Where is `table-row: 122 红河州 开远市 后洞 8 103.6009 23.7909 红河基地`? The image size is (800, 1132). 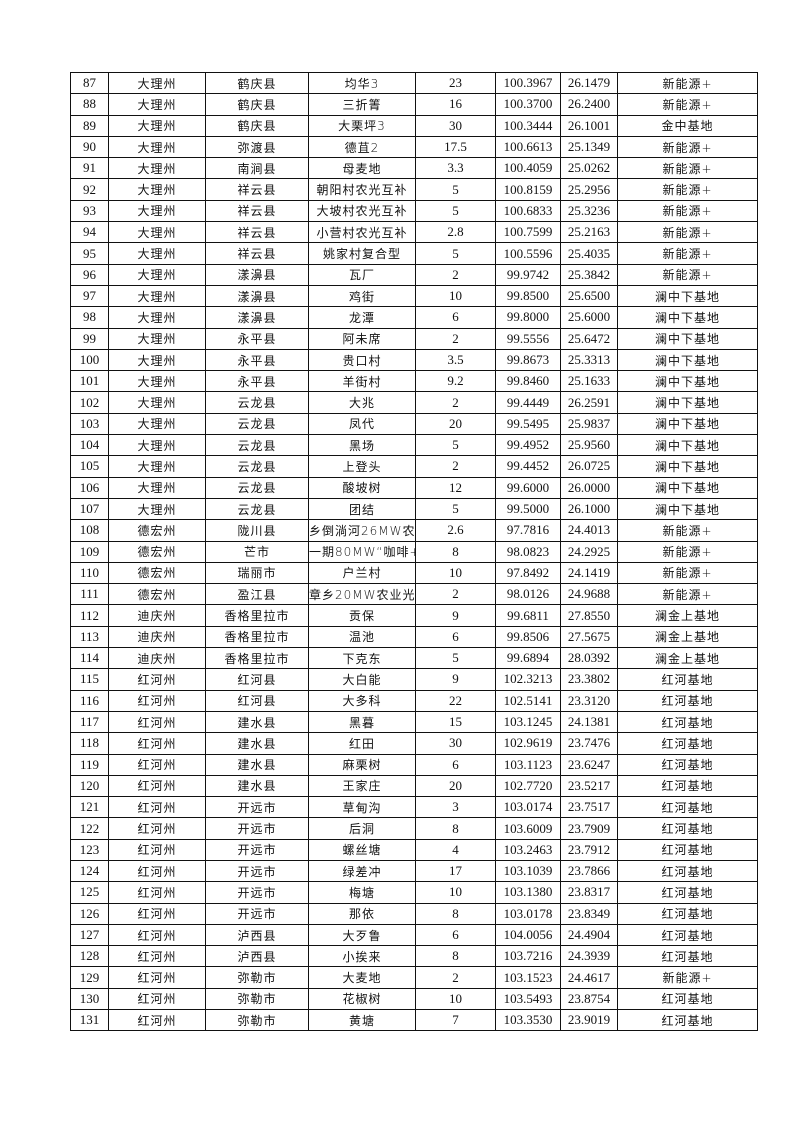 table-row: 122 红河州 开远市 后洞 8 103.6009 23.7909 红河基地 is located at coordinates (414, 828).